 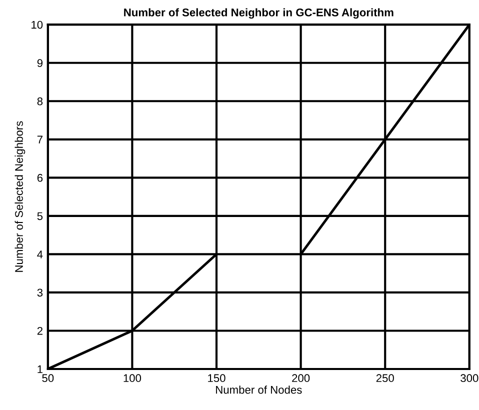 I want to click on y-tick-label: 6, so click(x=40, y=178).